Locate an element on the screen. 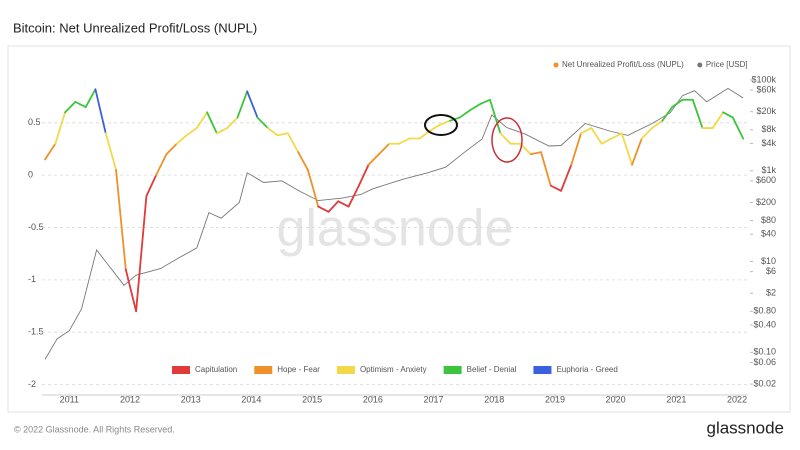 This screenshot has width=800, height=450. y2-tick-label: $0.80 is located at coordinates (764, 311).